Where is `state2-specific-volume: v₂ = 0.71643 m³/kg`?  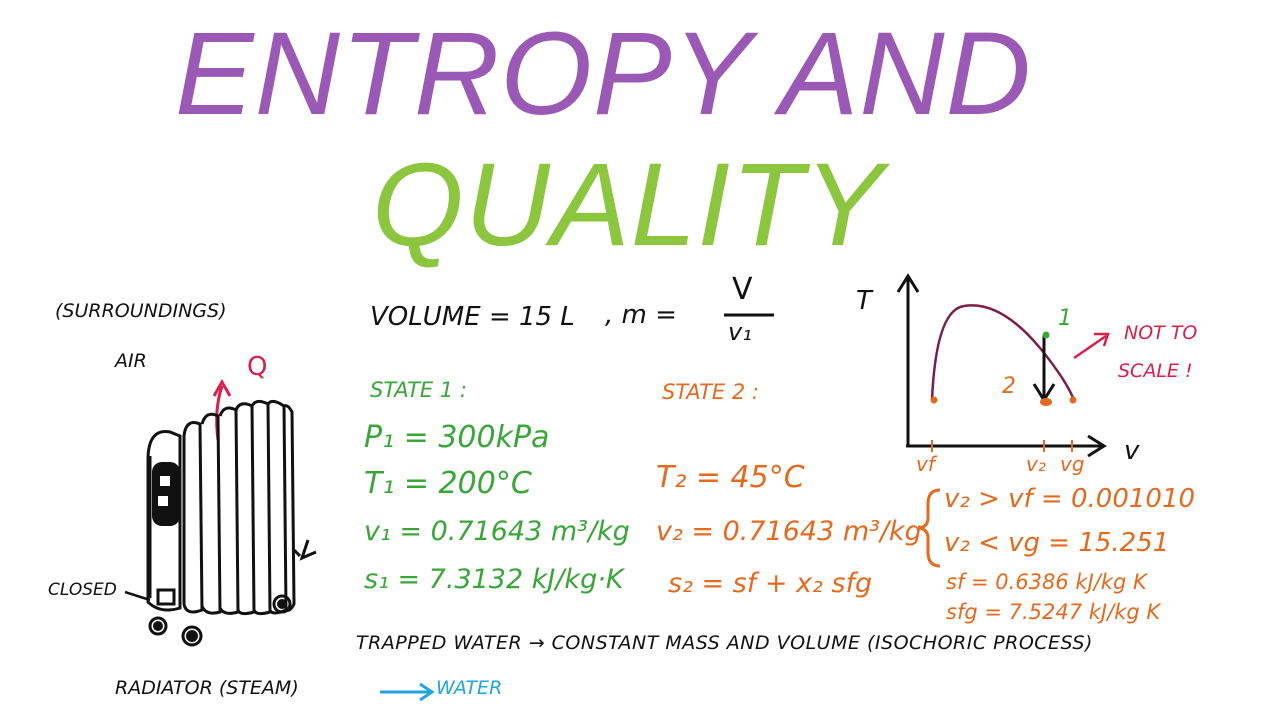 state2-specific-volume: v₂ = 0.71643 m³/kg is located at coordinates (789, 531).